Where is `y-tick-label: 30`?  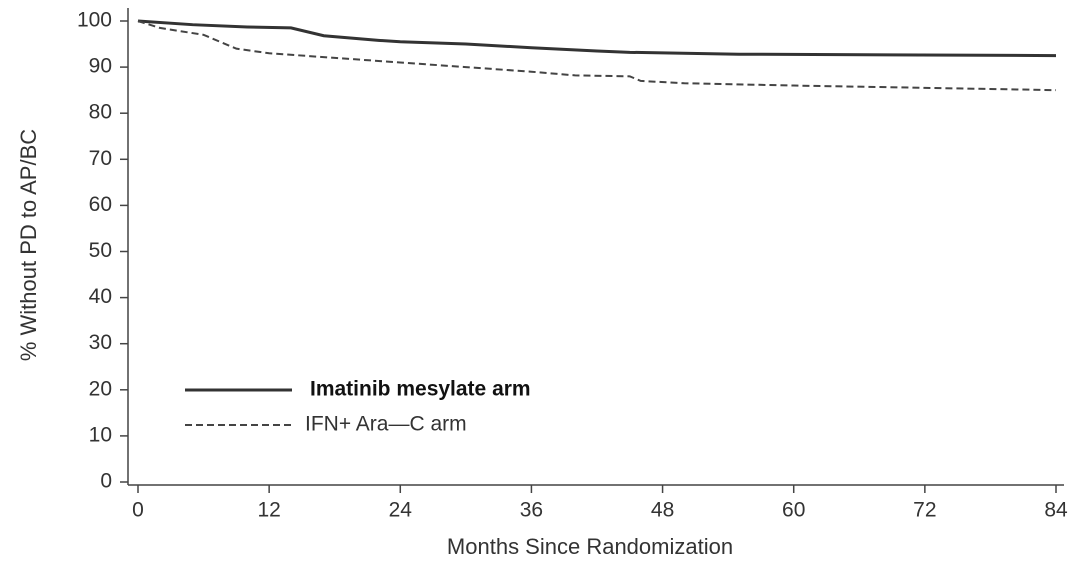
y-tick-label: 30 is located at coordinates (100, 342).